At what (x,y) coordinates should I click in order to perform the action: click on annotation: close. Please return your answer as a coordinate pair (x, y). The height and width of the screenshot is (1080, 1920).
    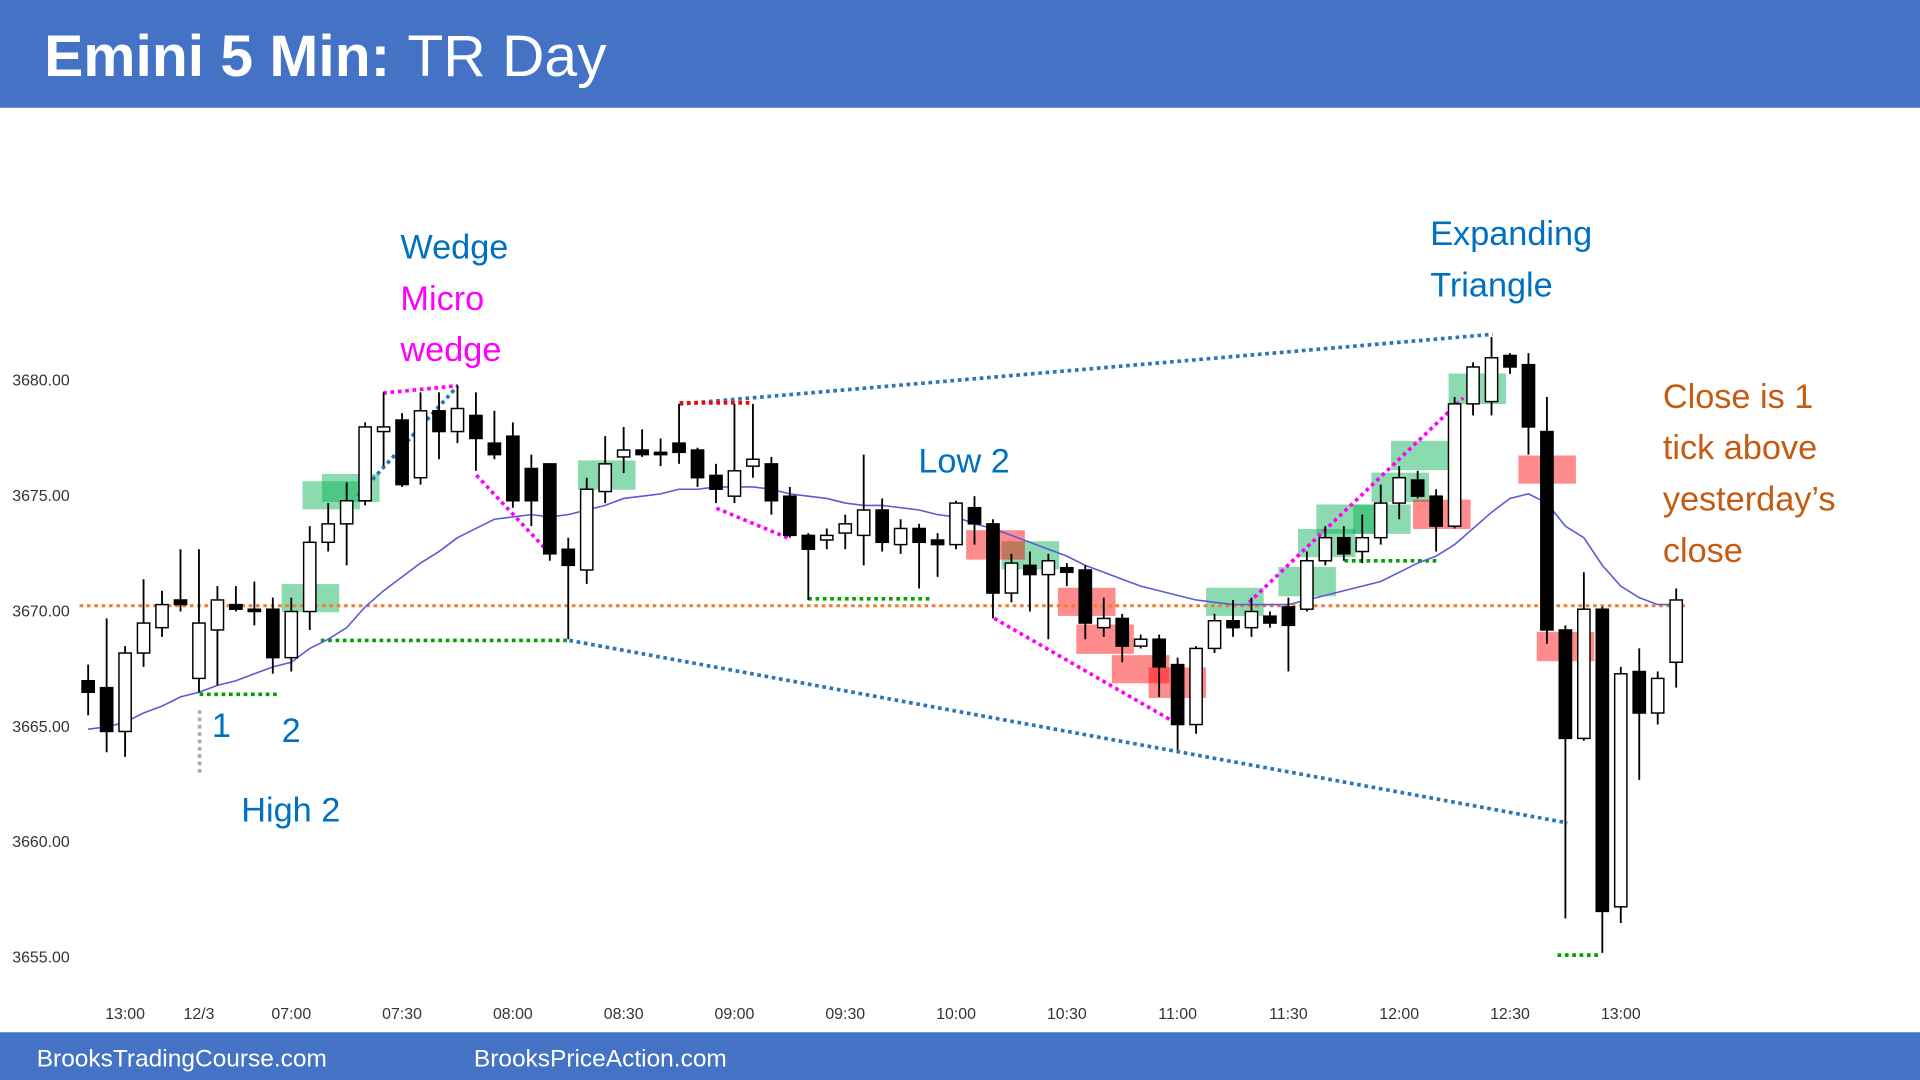
    Looking at the image, I should click on (1703, 551).